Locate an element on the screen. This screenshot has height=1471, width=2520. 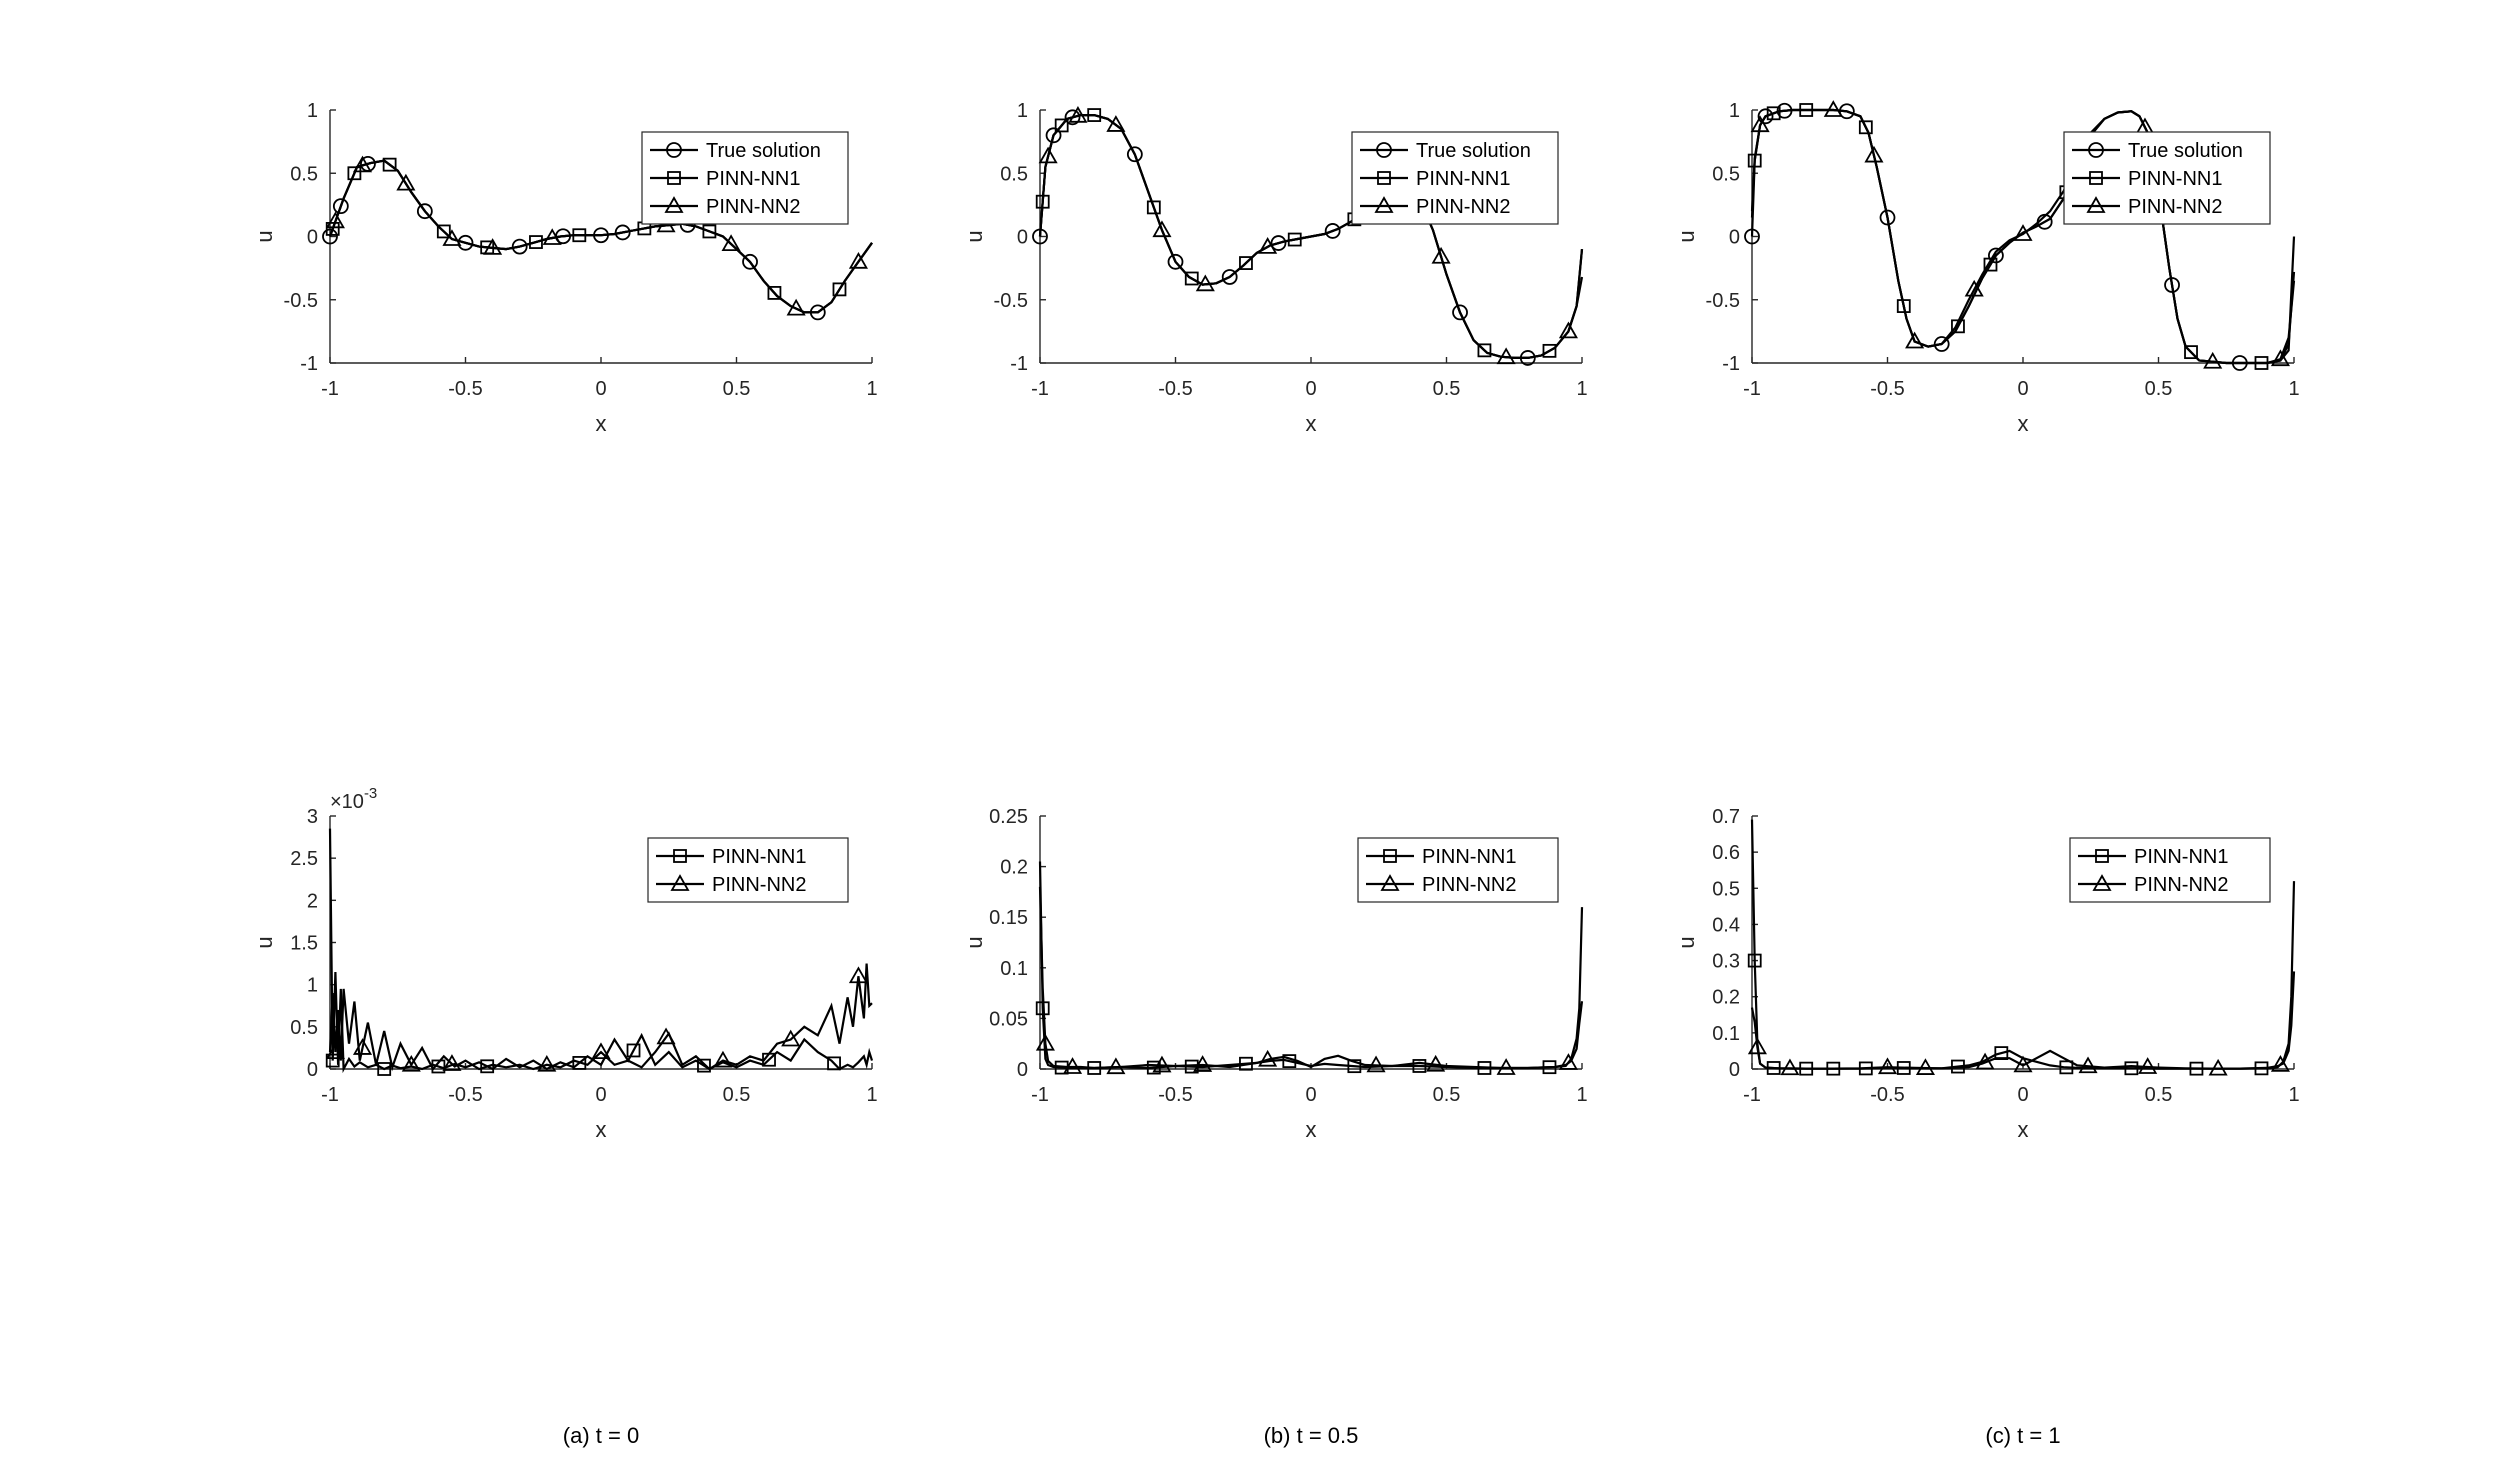
y-tick-label: 0.05 is located at coordinates (1008, 1019).